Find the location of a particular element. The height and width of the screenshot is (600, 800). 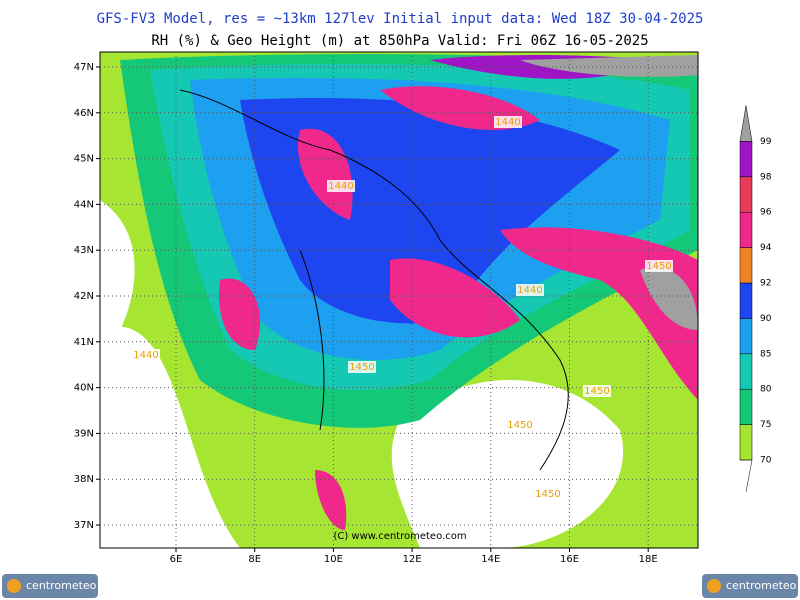

colorbar-label: 92 is located at coordinates (765, 284).